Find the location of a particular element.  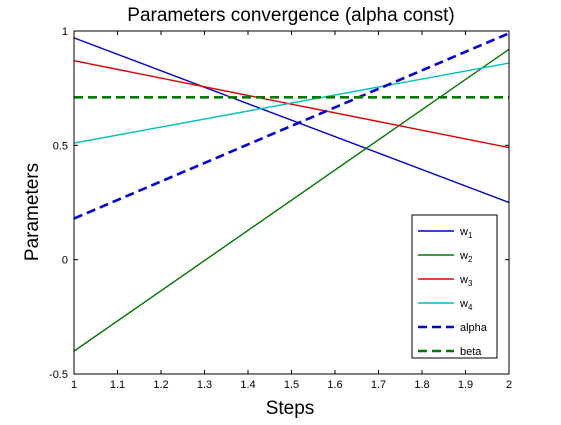

legend-box is located at coordinates (454, 286).